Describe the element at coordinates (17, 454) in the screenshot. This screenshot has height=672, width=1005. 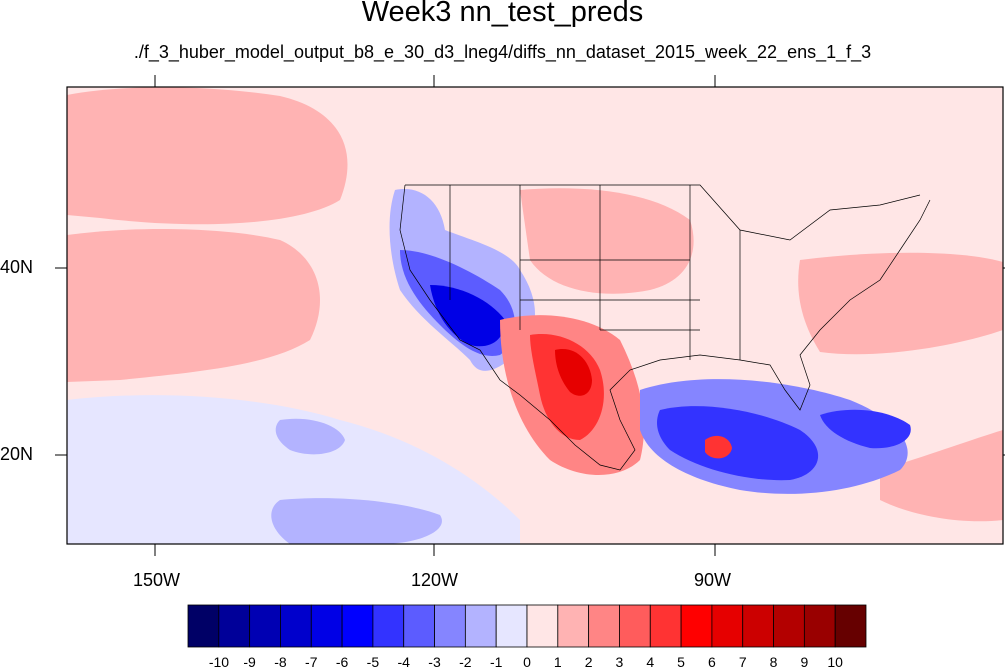
I see `lat-label-20n: 20N` at that location.